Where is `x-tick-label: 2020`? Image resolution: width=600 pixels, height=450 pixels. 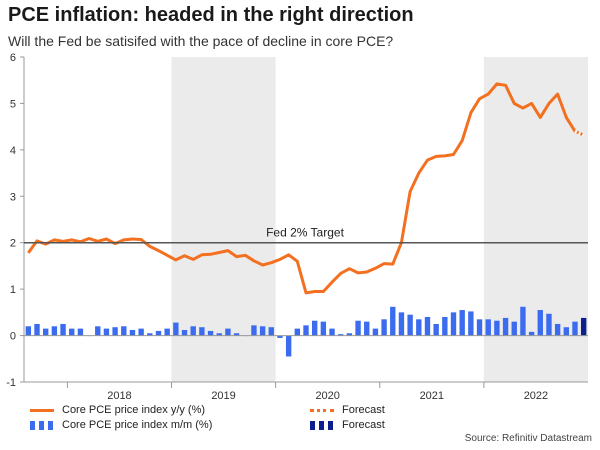
x-tick-label: 2020 is located at coordinates (327, 396).